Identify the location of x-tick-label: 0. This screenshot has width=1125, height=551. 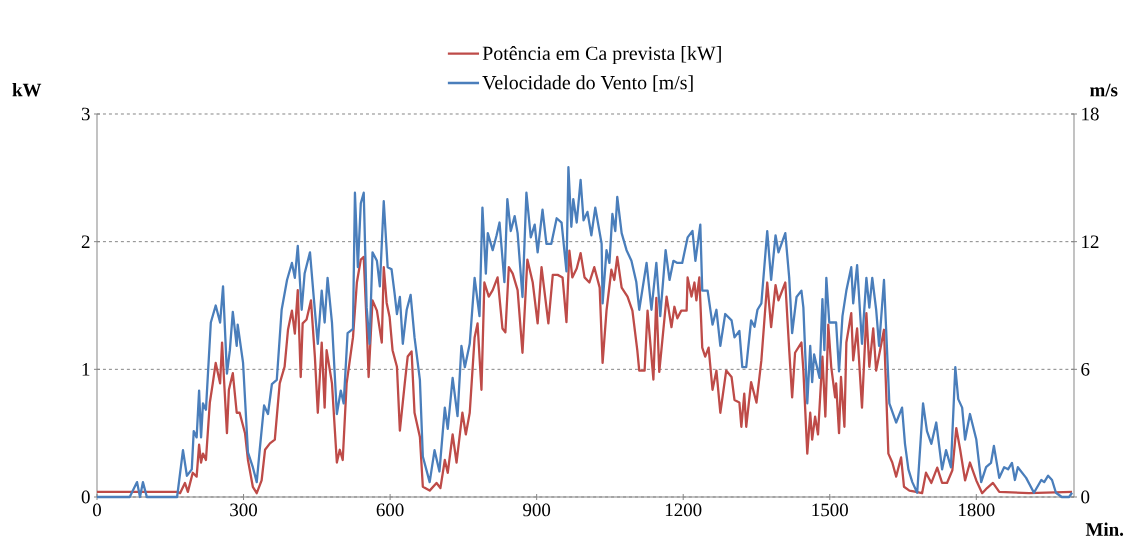
(96, 510).